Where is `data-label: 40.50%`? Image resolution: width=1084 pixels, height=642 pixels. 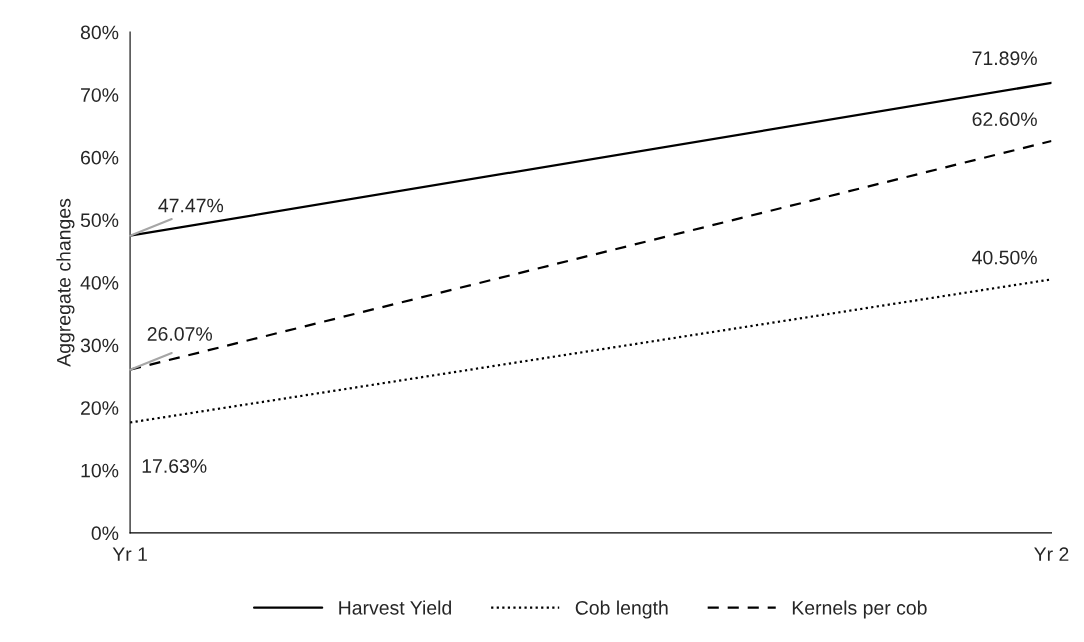 data-label: 40.50% is located at coordinates (1004, 257).